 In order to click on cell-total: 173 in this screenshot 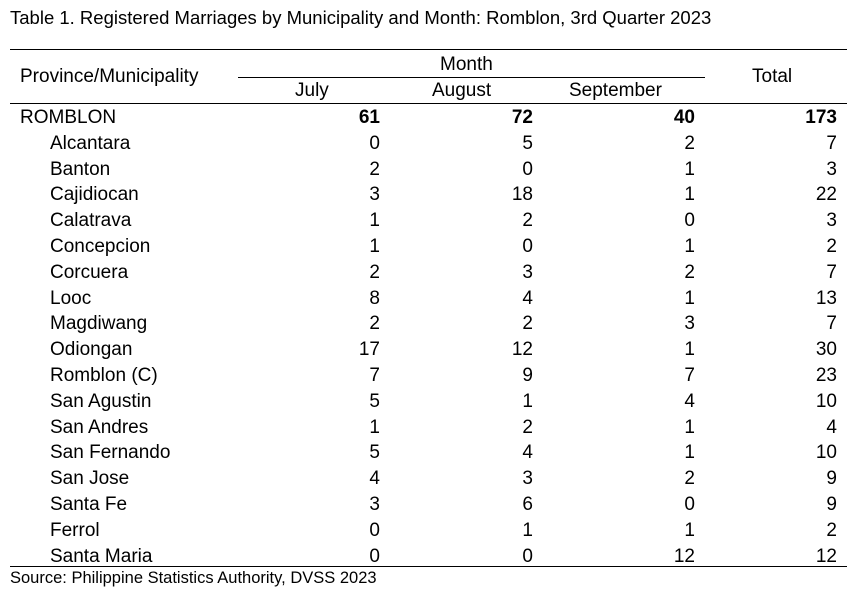, I will do `click(821, 117)`.